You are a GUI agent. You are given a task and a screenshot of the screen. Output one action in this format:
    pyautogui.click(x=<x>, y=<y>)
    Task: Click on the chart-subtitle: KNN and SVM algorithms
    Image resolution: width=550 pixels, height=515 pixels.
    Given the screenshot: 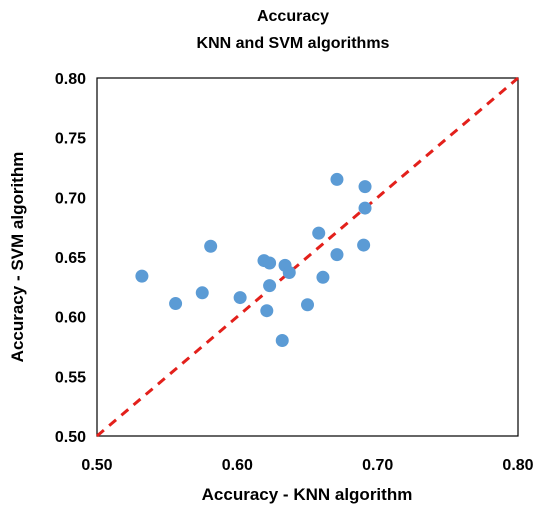 What is the action you would take?
    pyautogui.click(x=293, y=43)
    